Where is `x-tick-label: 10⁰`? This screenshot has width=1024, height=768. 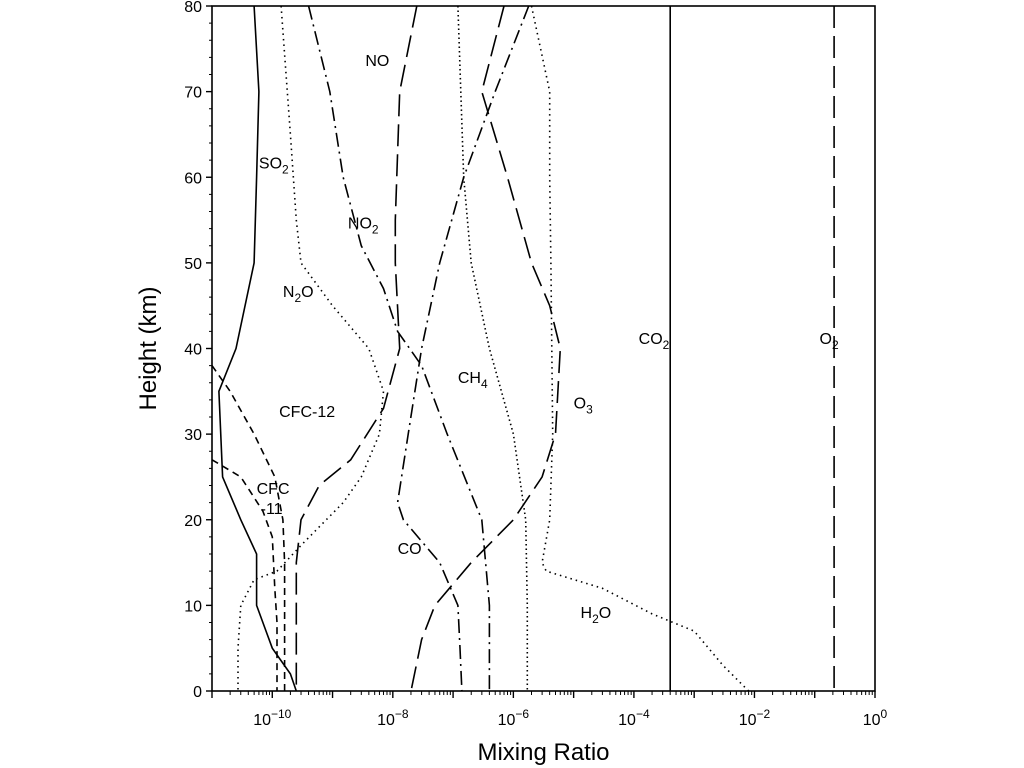 x-tick-label: 10⁰ is located at coordinates (875, 718).